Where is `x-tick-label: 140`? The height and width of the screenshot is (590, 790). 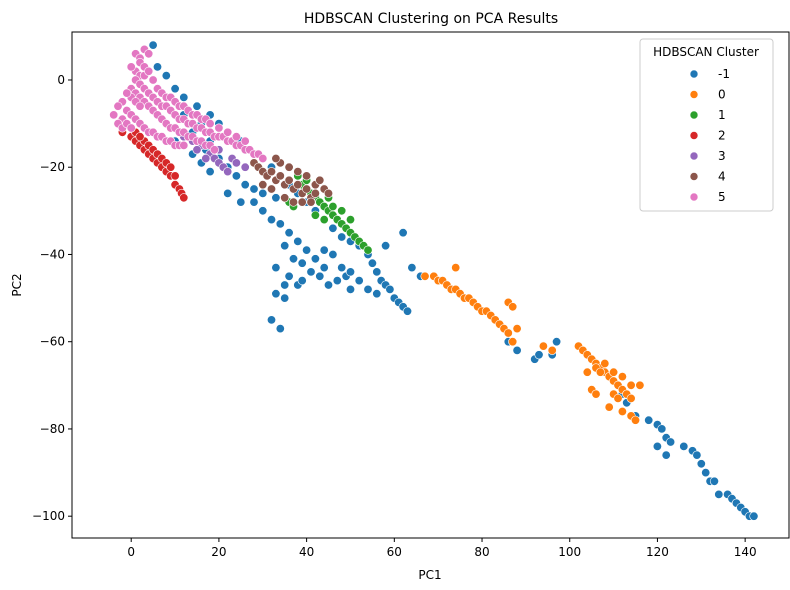 x-tick-label: 140 is located at coordinates (745, 552).